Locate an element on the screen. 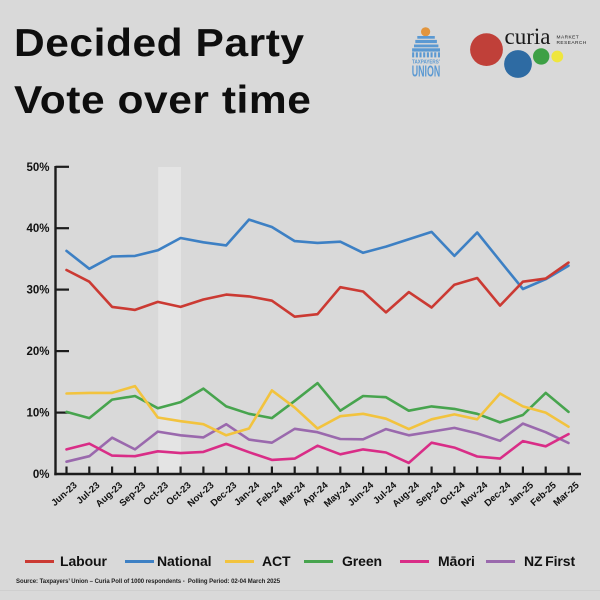 This screenshot has width=600, height=600. svg-text: MARKET is located at coordinates (568, 37).